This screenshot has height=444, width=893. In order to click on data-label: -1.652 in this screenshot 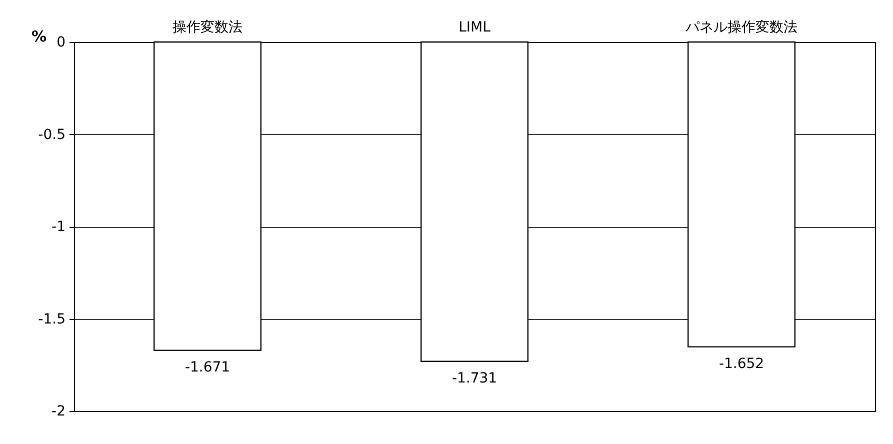, I will do `click(741, 364)`.